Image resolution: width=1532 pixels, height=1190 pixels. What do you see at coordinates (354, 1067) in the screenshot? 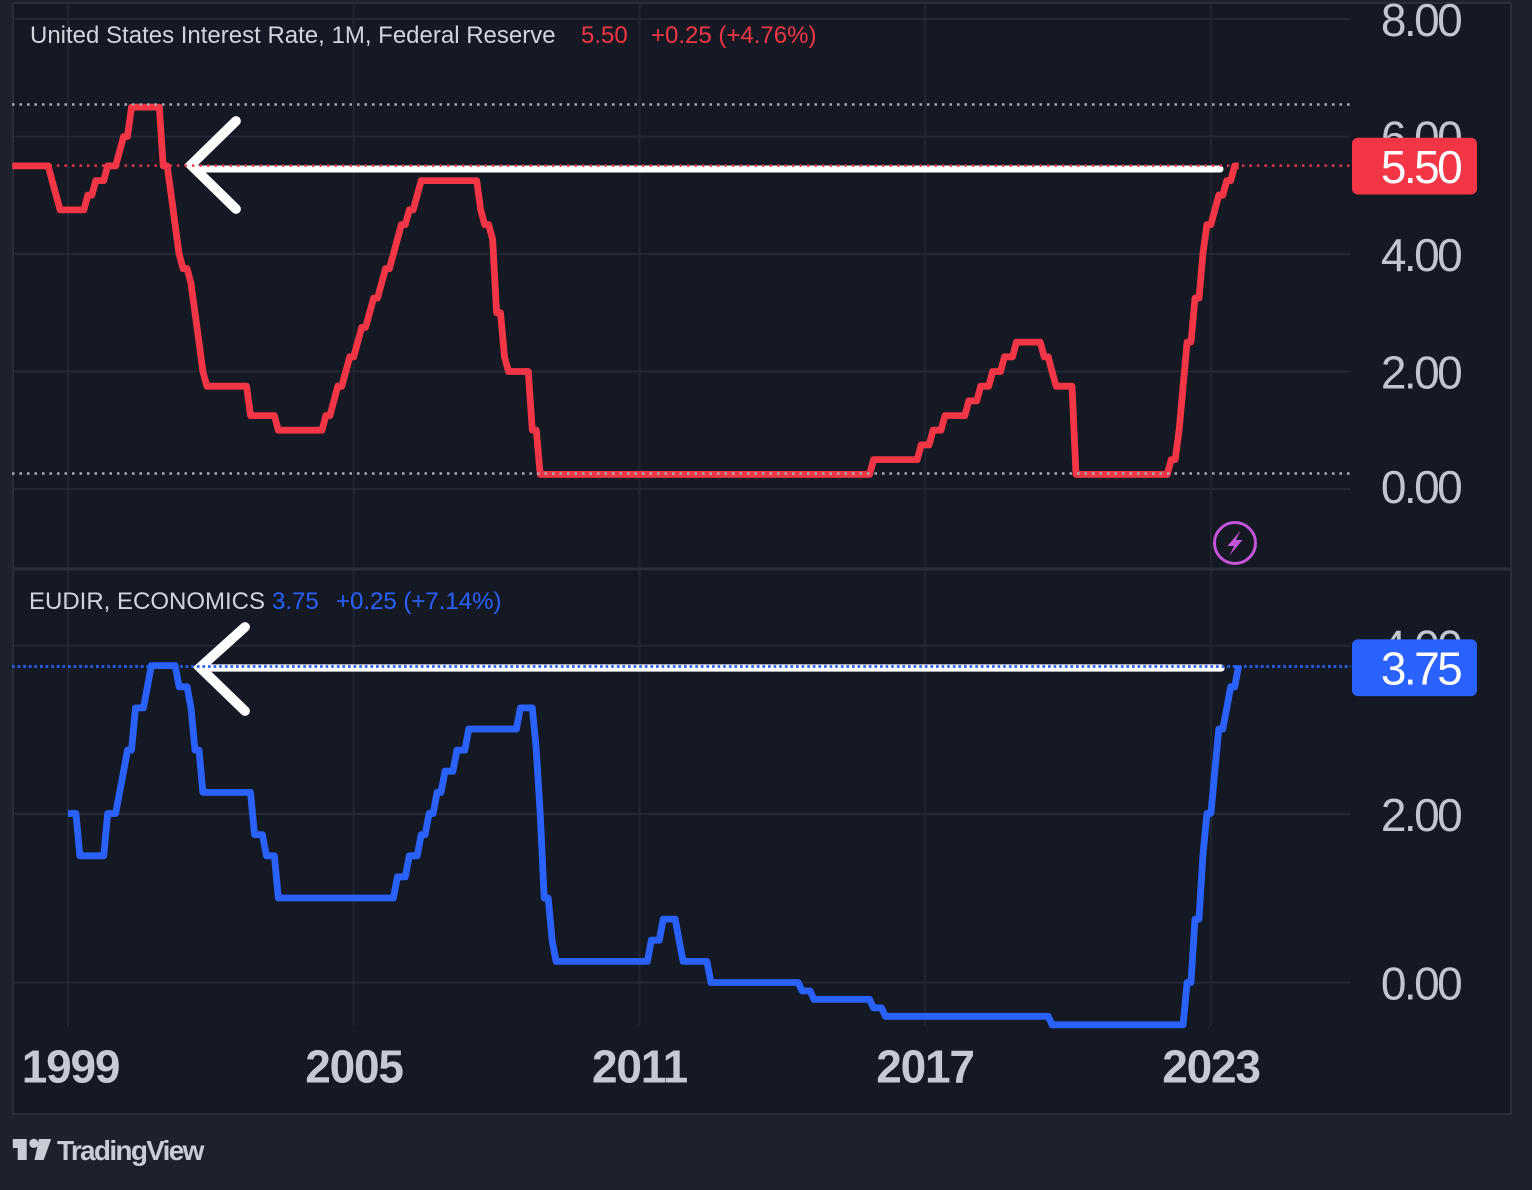
I see `svg-text: 2005` at bounding box center [354, 1067].